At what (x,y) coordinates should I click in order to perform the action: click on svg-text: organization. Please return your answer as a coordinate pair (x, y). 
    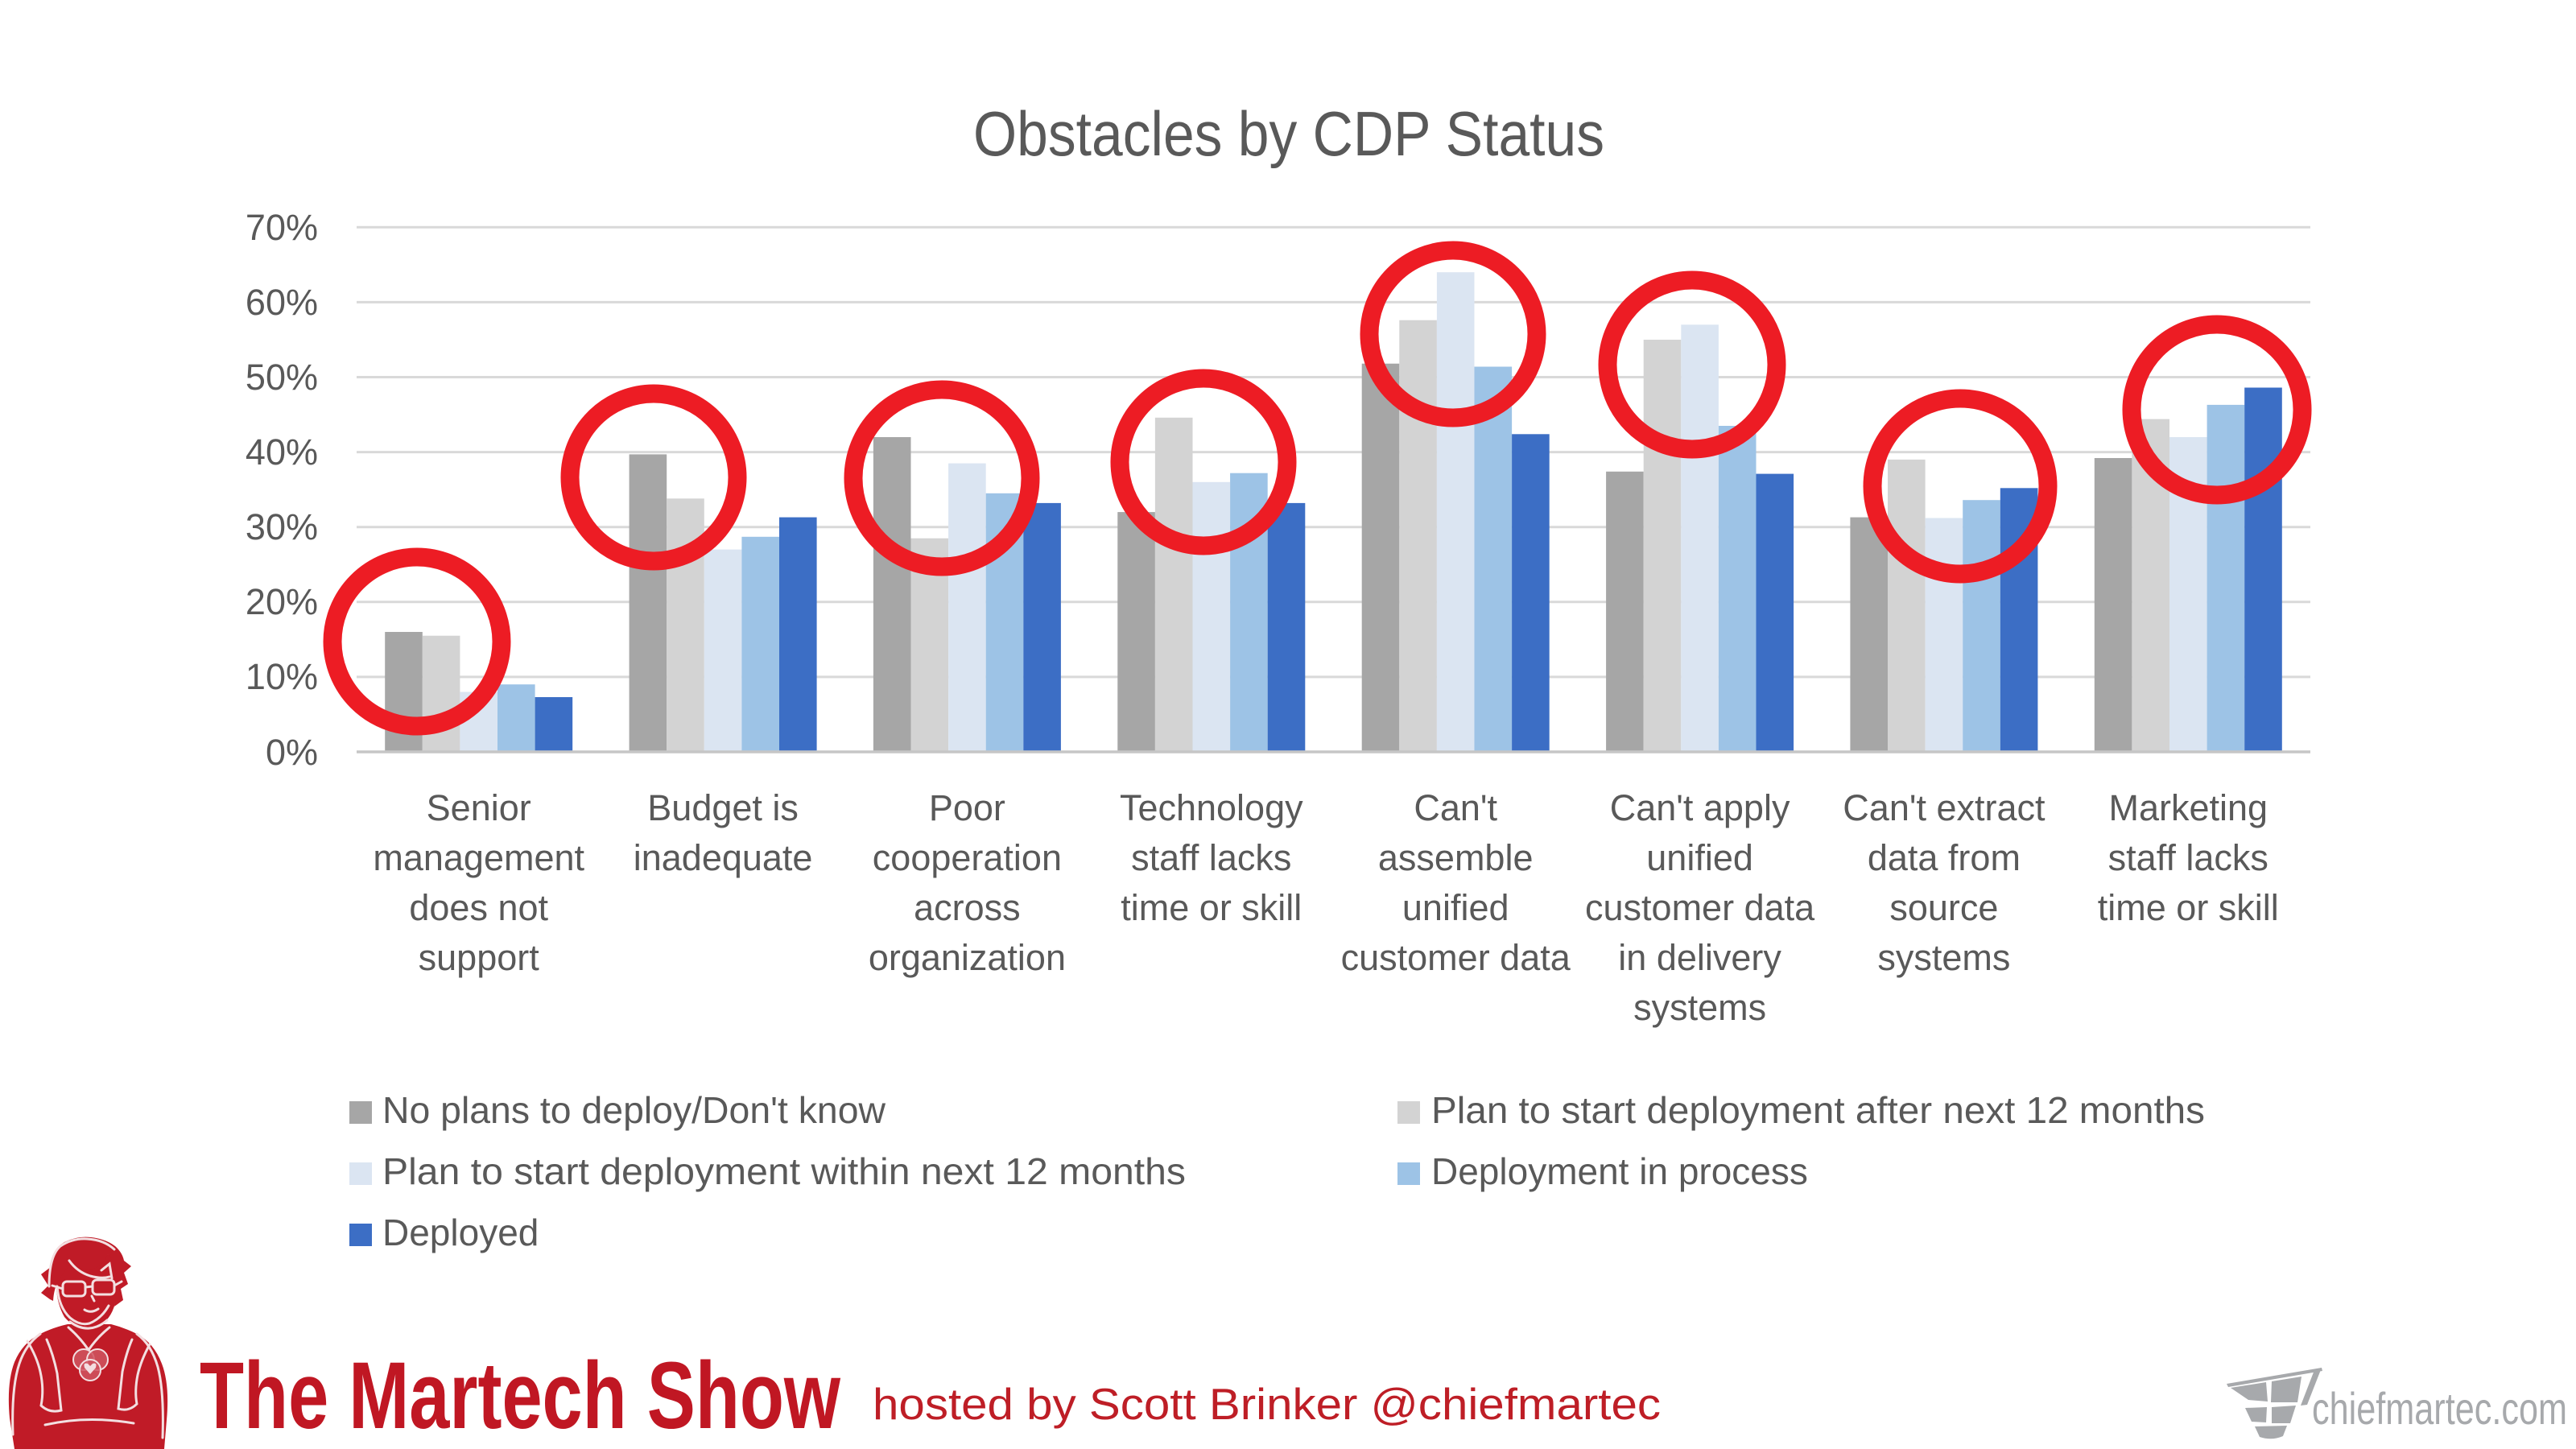
    Looking at the image, I should click on (967, 957).